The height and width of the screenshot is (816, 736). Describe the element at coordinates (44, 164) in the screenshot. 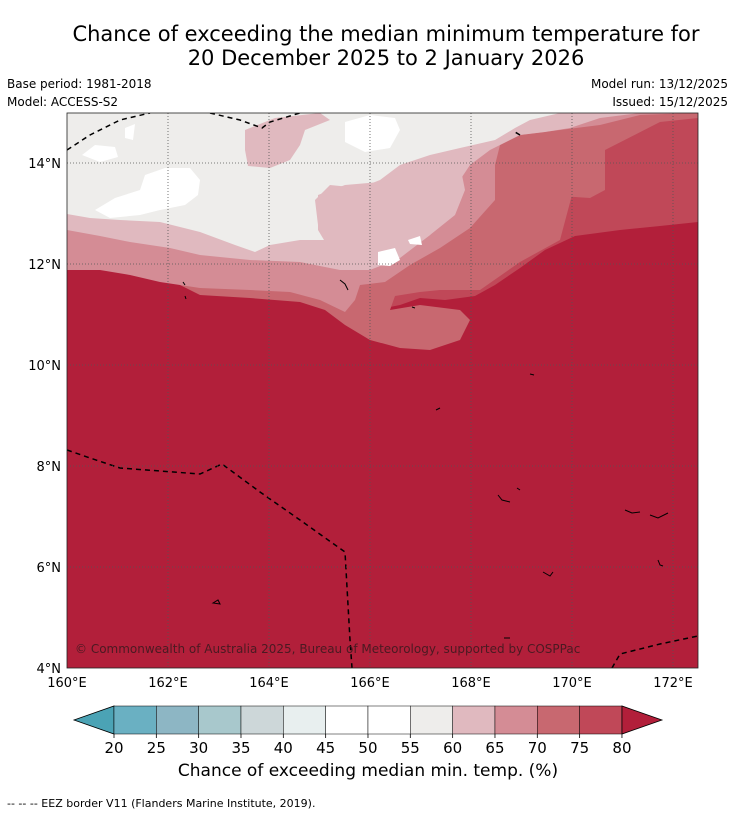

I see `lat-label-14n: 14°N` at that location.